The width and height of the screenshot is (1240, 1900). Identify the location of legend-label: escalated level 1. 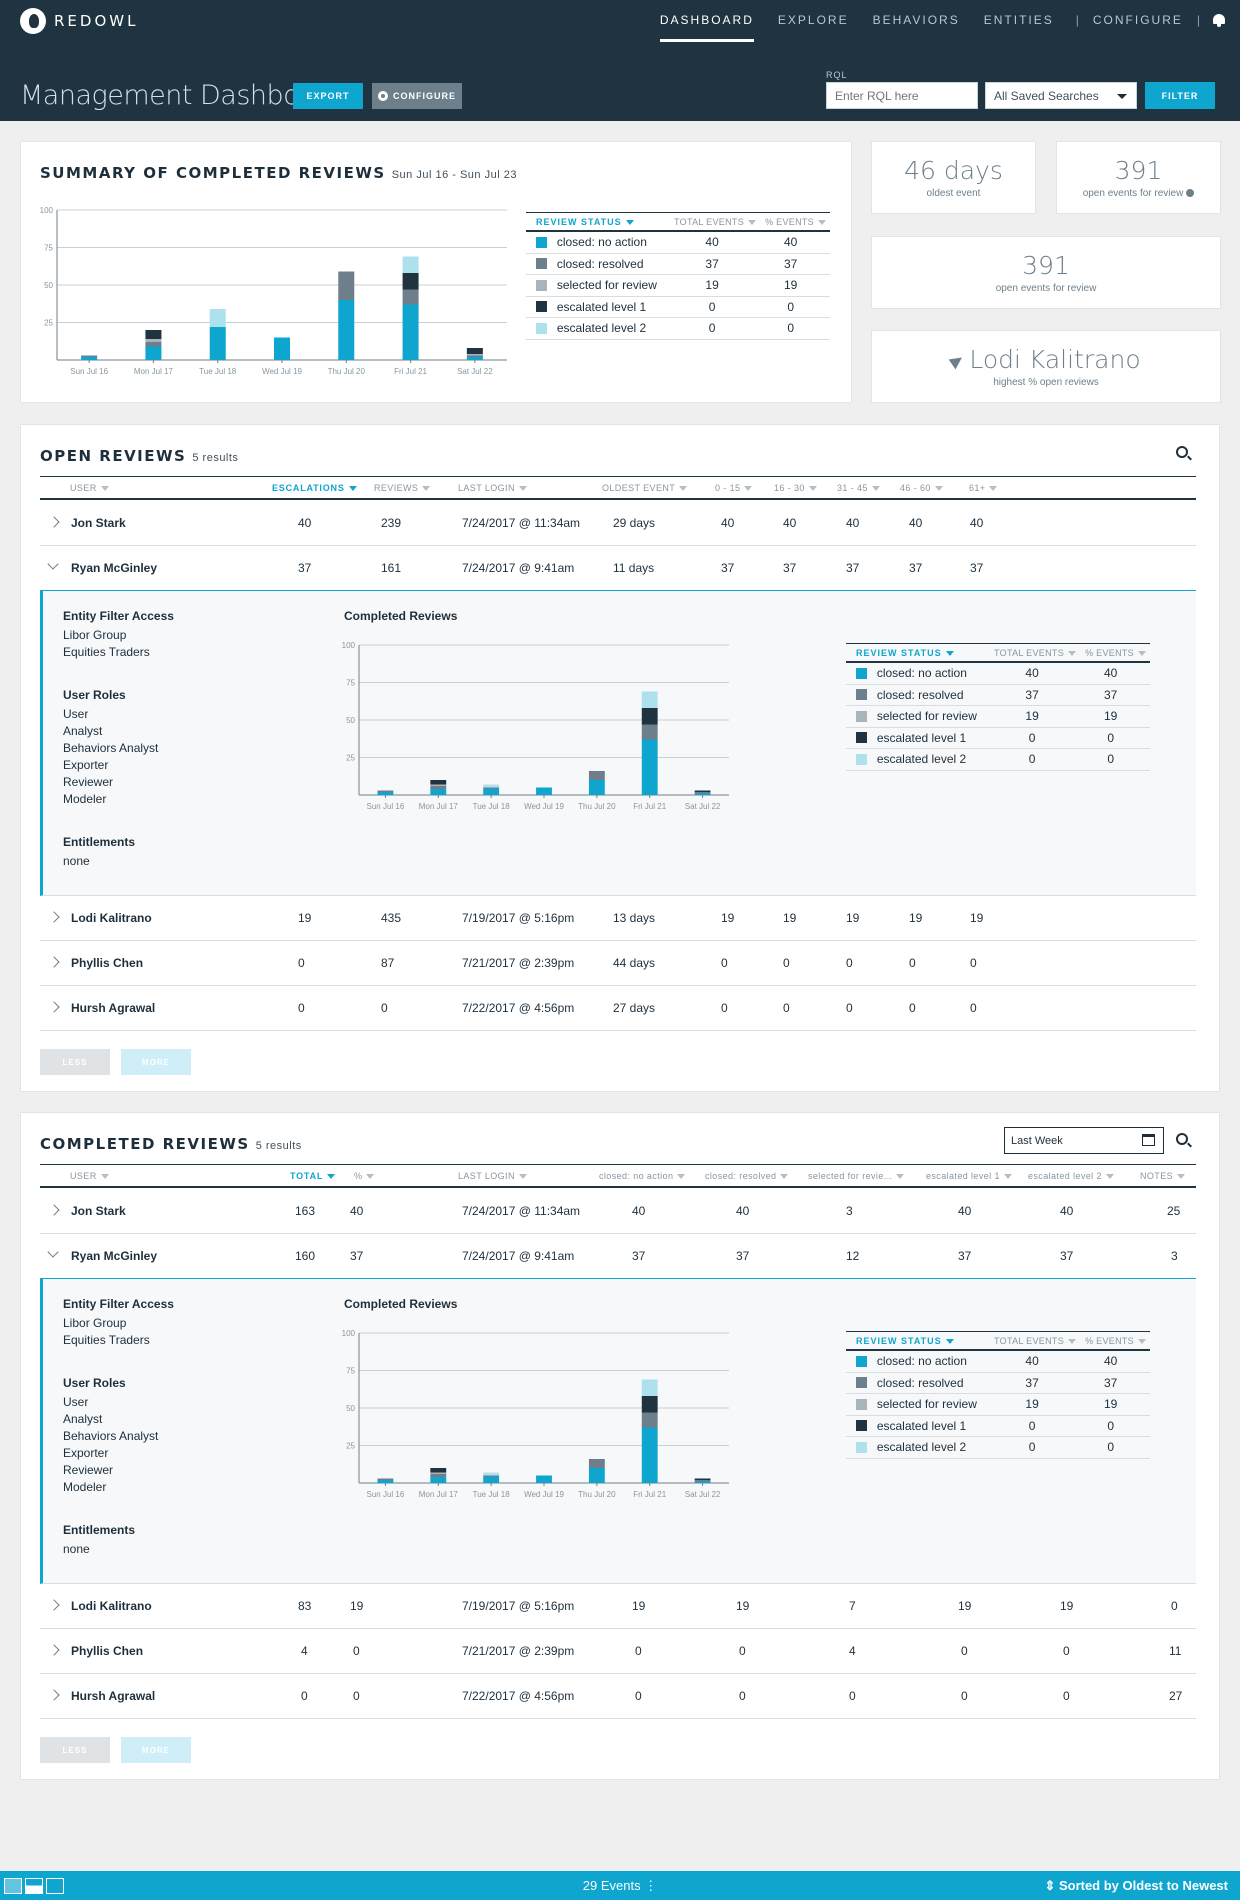
(921, 1425).